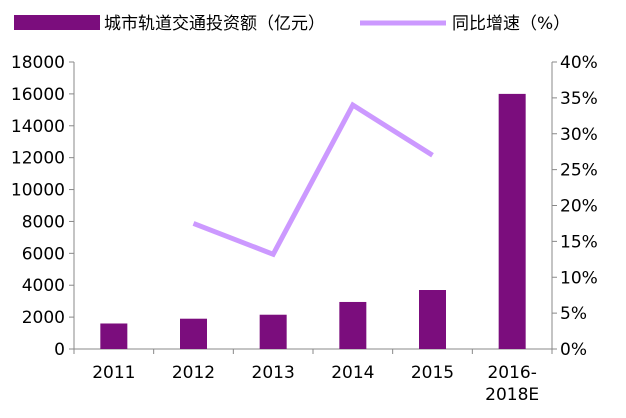 This screenshot has height=418, width=626. What do you see at coordinates (38, 127) in the screenshot?
I see `y-left-tick-label: 14000` at bounding box center [38, 127].